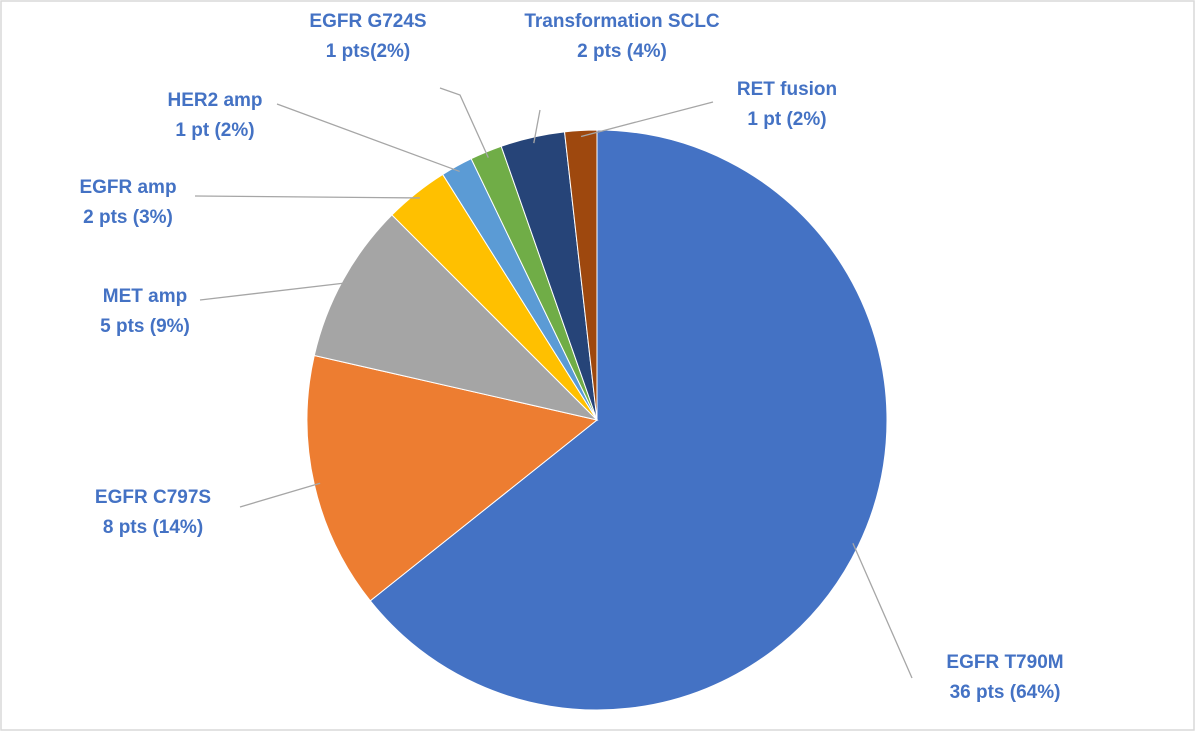  I want to click on slice-label: EGFR amp, so click(127, 187).